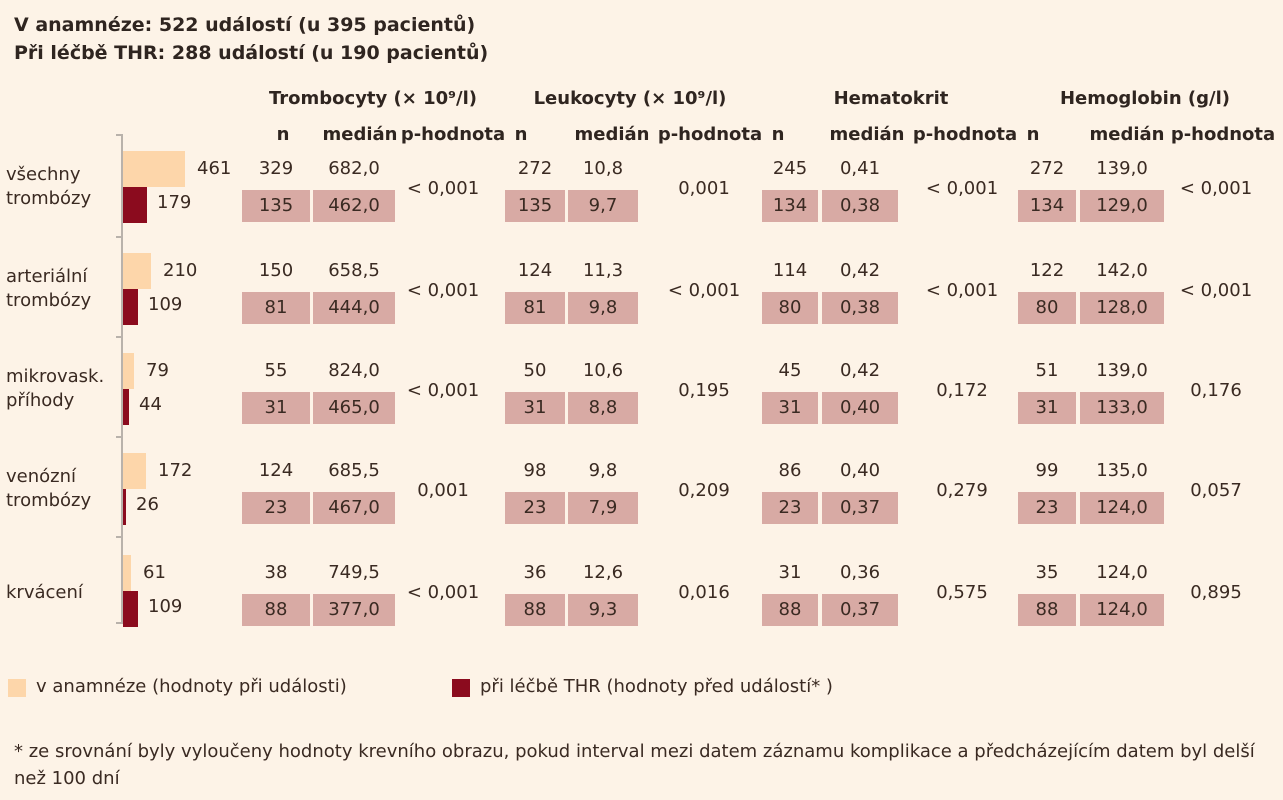  Describe the element at coordinates (354, 168) in the screenshot. I see `cell-median-history: 682,0` at that location.